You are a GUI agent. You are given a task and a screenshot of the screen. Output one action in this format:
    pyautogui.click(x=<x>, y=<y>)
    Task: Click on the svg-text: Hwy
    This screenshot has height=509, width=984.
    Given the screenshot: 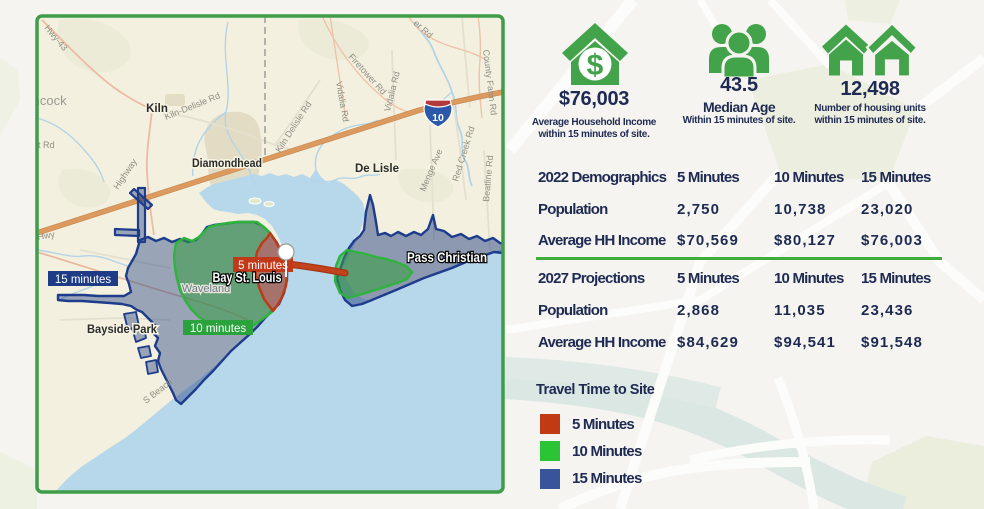 What is the action you would take?
    pyautogui.click(x=46, y=235)
    